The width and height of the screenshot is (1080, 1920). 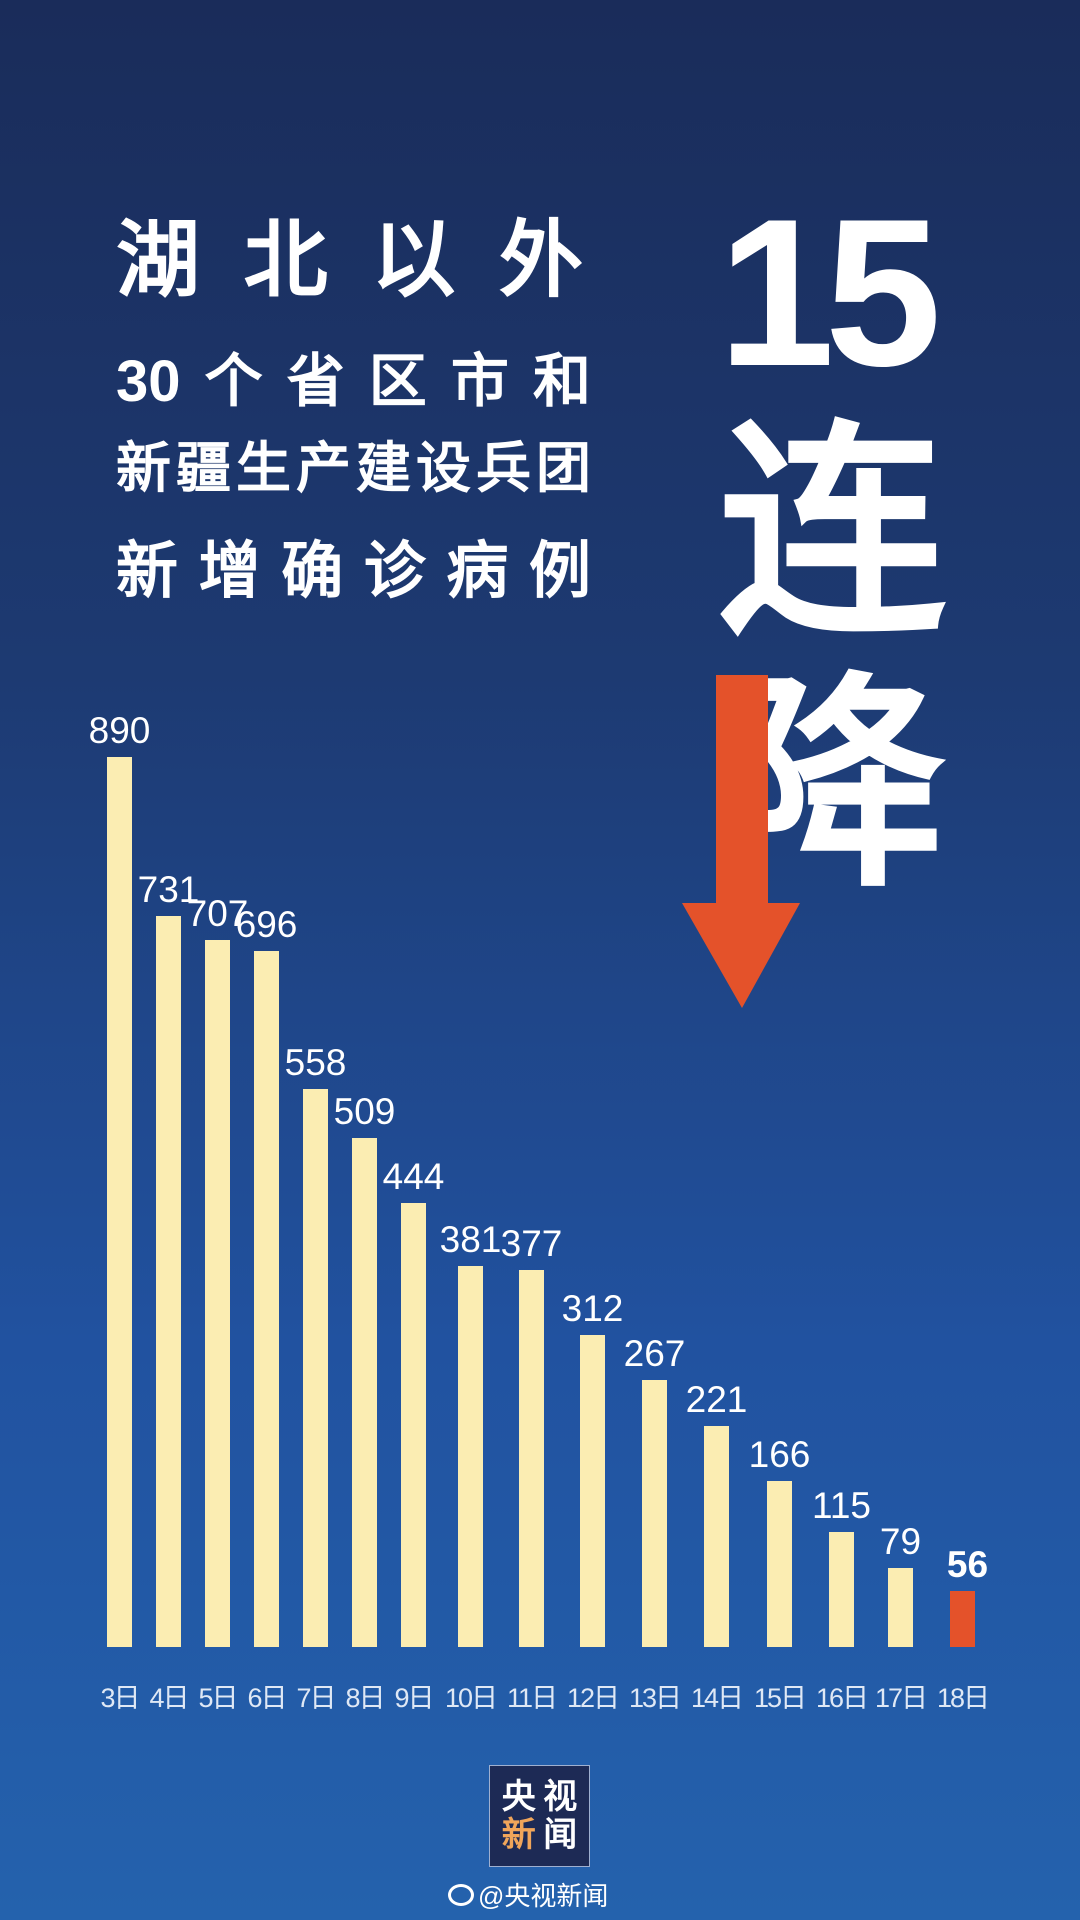 I want to click on logo-char: 新, so click(x=518, y=1835).